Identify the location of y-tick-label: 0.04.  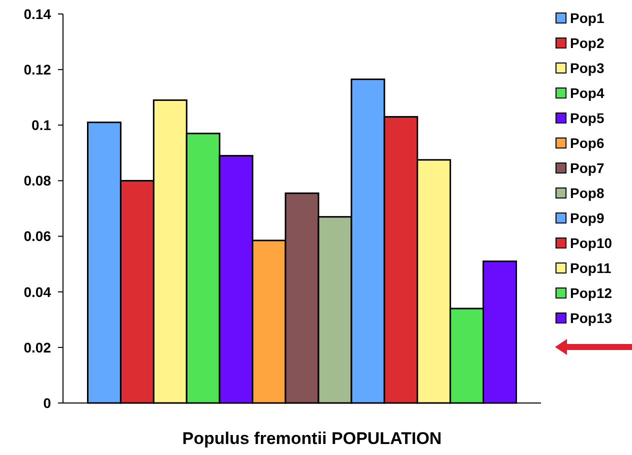
(38, 292).